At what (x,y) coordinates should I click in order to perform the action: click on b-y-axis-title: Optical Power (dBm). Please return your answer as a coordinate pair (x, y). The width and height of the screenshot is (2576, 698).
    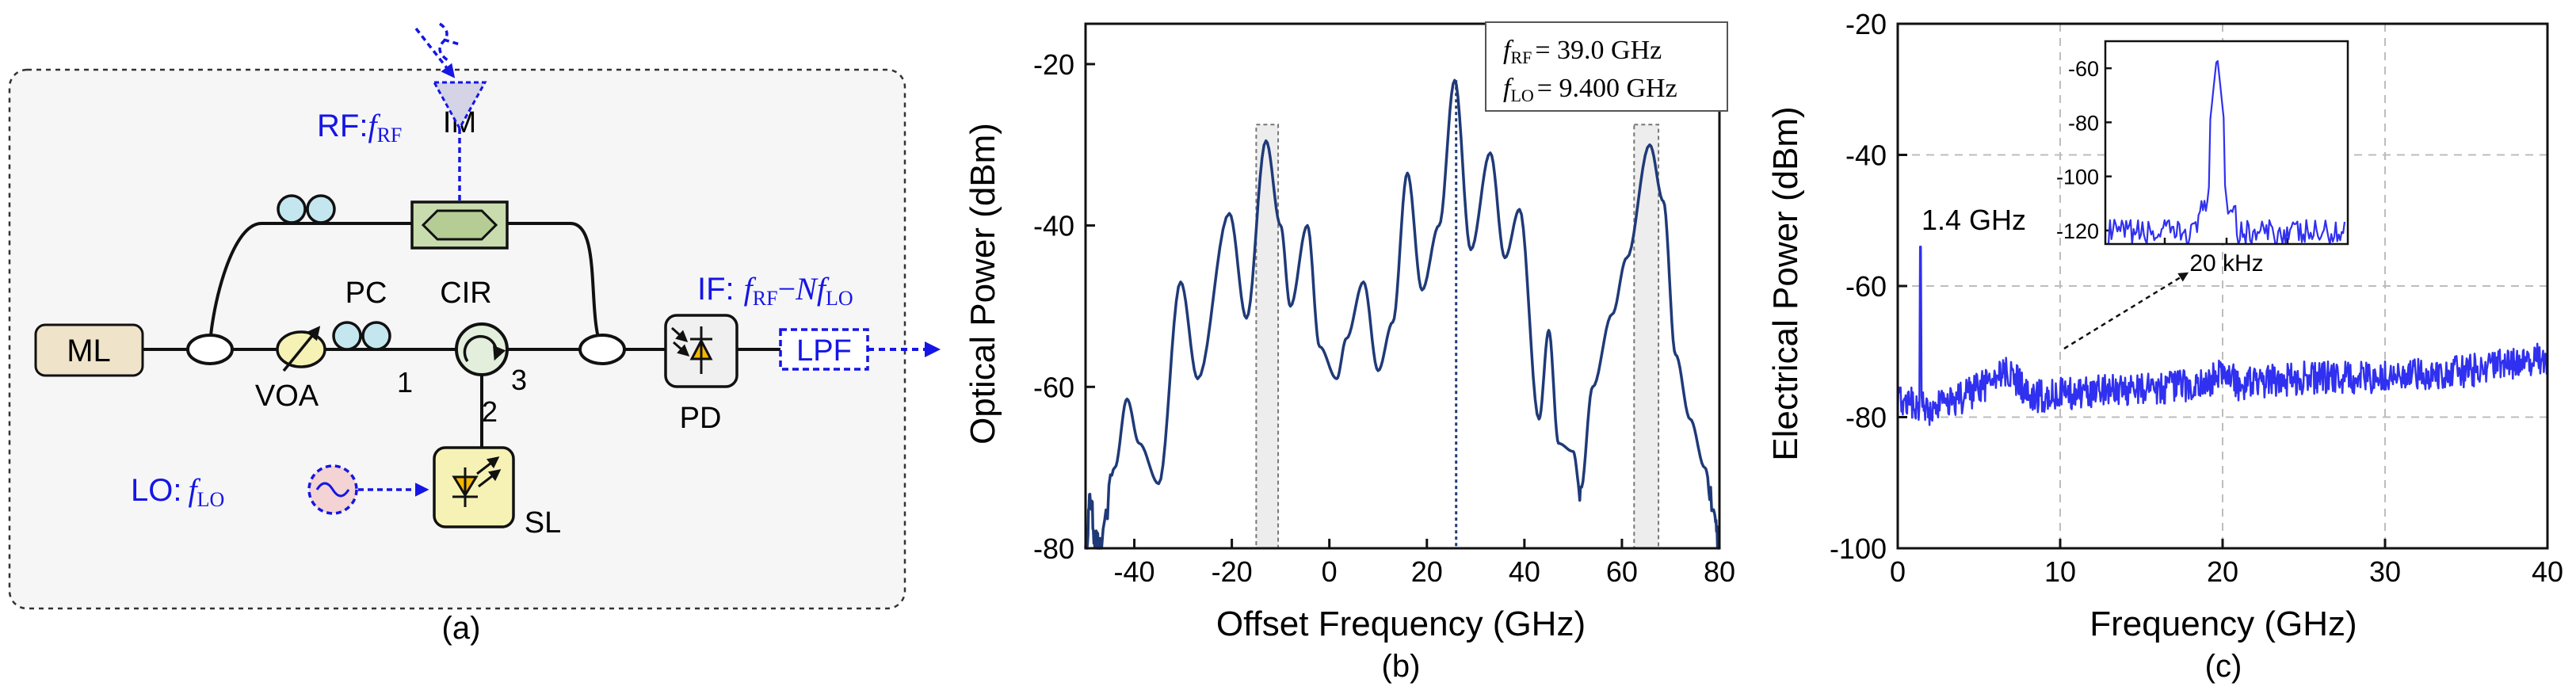
    Looking at the image, I should click on (983, 284).